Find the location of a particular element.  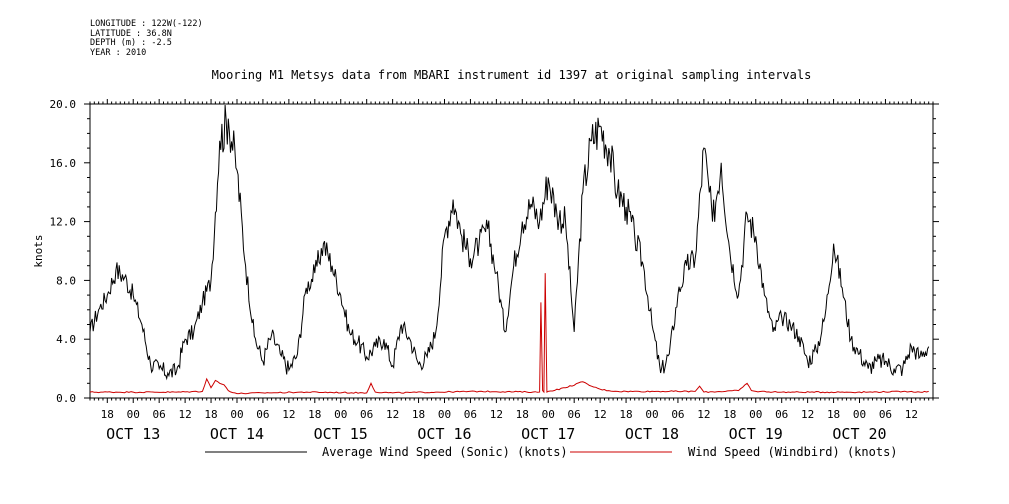

y-tick-label: 12.0 is located at coordinates (63, 222).